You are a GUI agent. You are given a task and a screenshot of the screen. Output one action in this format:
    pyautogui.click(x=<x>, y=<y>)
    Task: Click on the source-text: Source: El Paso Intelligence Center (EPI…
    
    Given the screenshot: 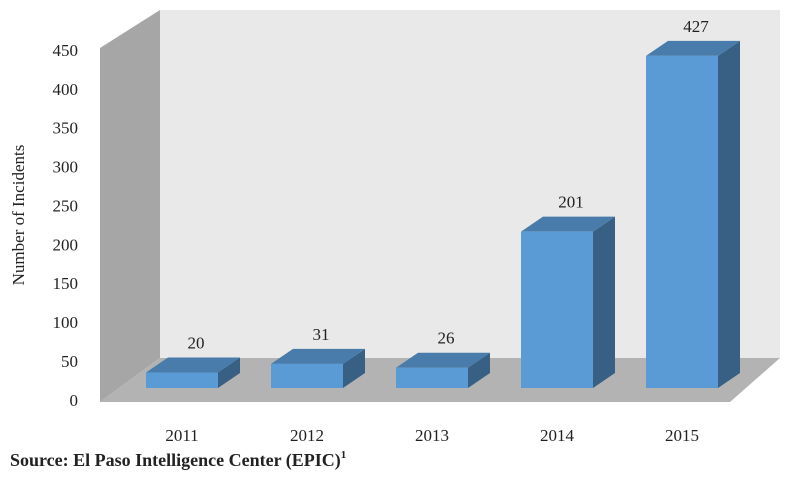 What is the action you would take?
    pyautogui.click(x=175, y=460)
    